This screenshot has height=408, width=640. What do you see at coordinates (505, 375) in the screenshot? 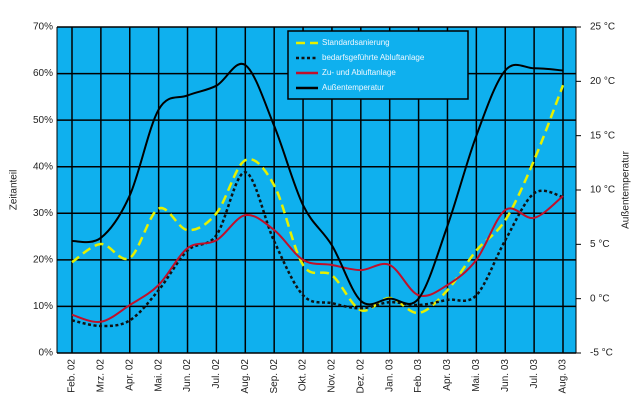
I see `x-tick-label: Jun. 03` at bounding box center [505, 375].